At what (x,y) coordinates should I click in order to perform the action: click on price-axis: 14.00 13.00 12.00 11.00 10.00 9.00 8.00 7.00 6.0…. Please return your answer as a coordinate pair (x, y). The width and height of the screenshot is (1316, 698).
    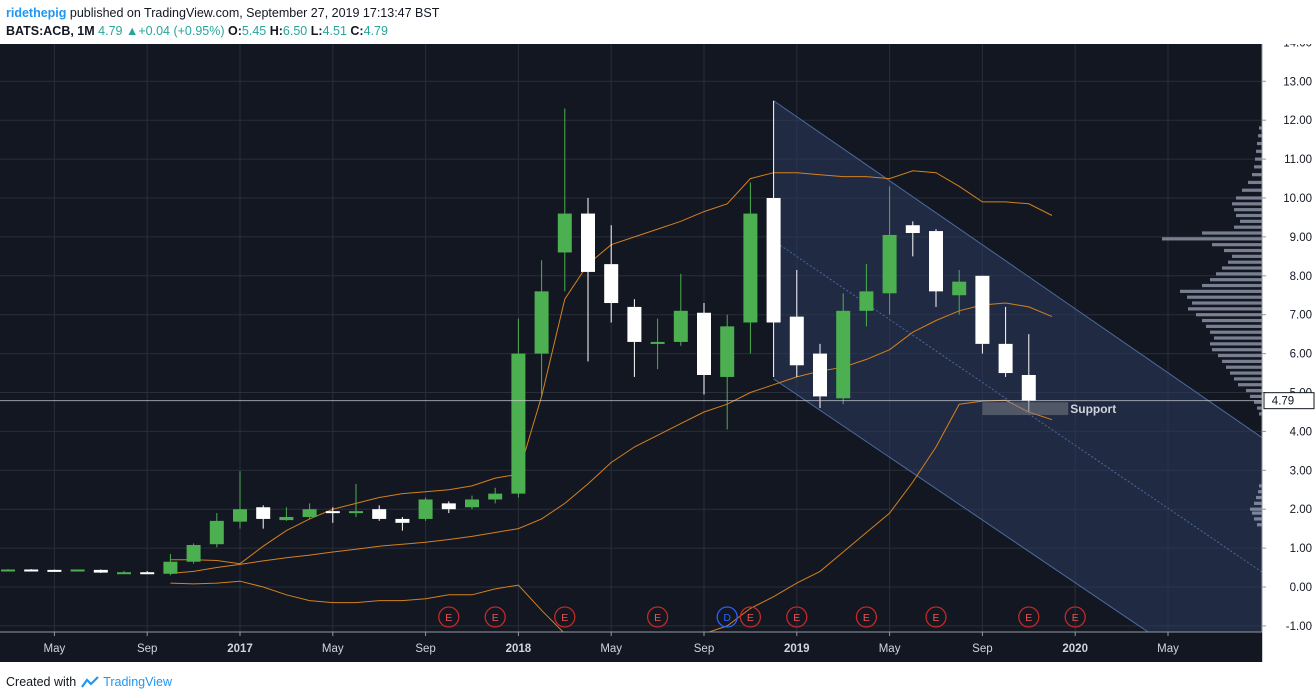
    Looking at the image, I should click on (1288, 353).